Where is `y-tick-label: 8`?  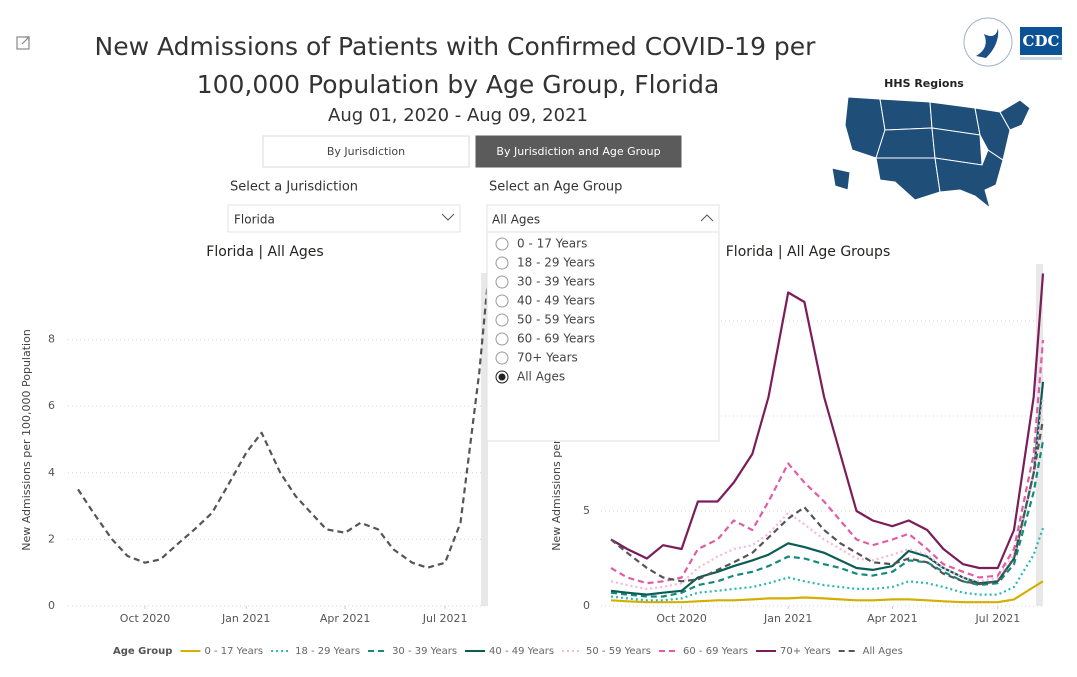 y-tick-label: 8 is located at coordinates (51, 339).